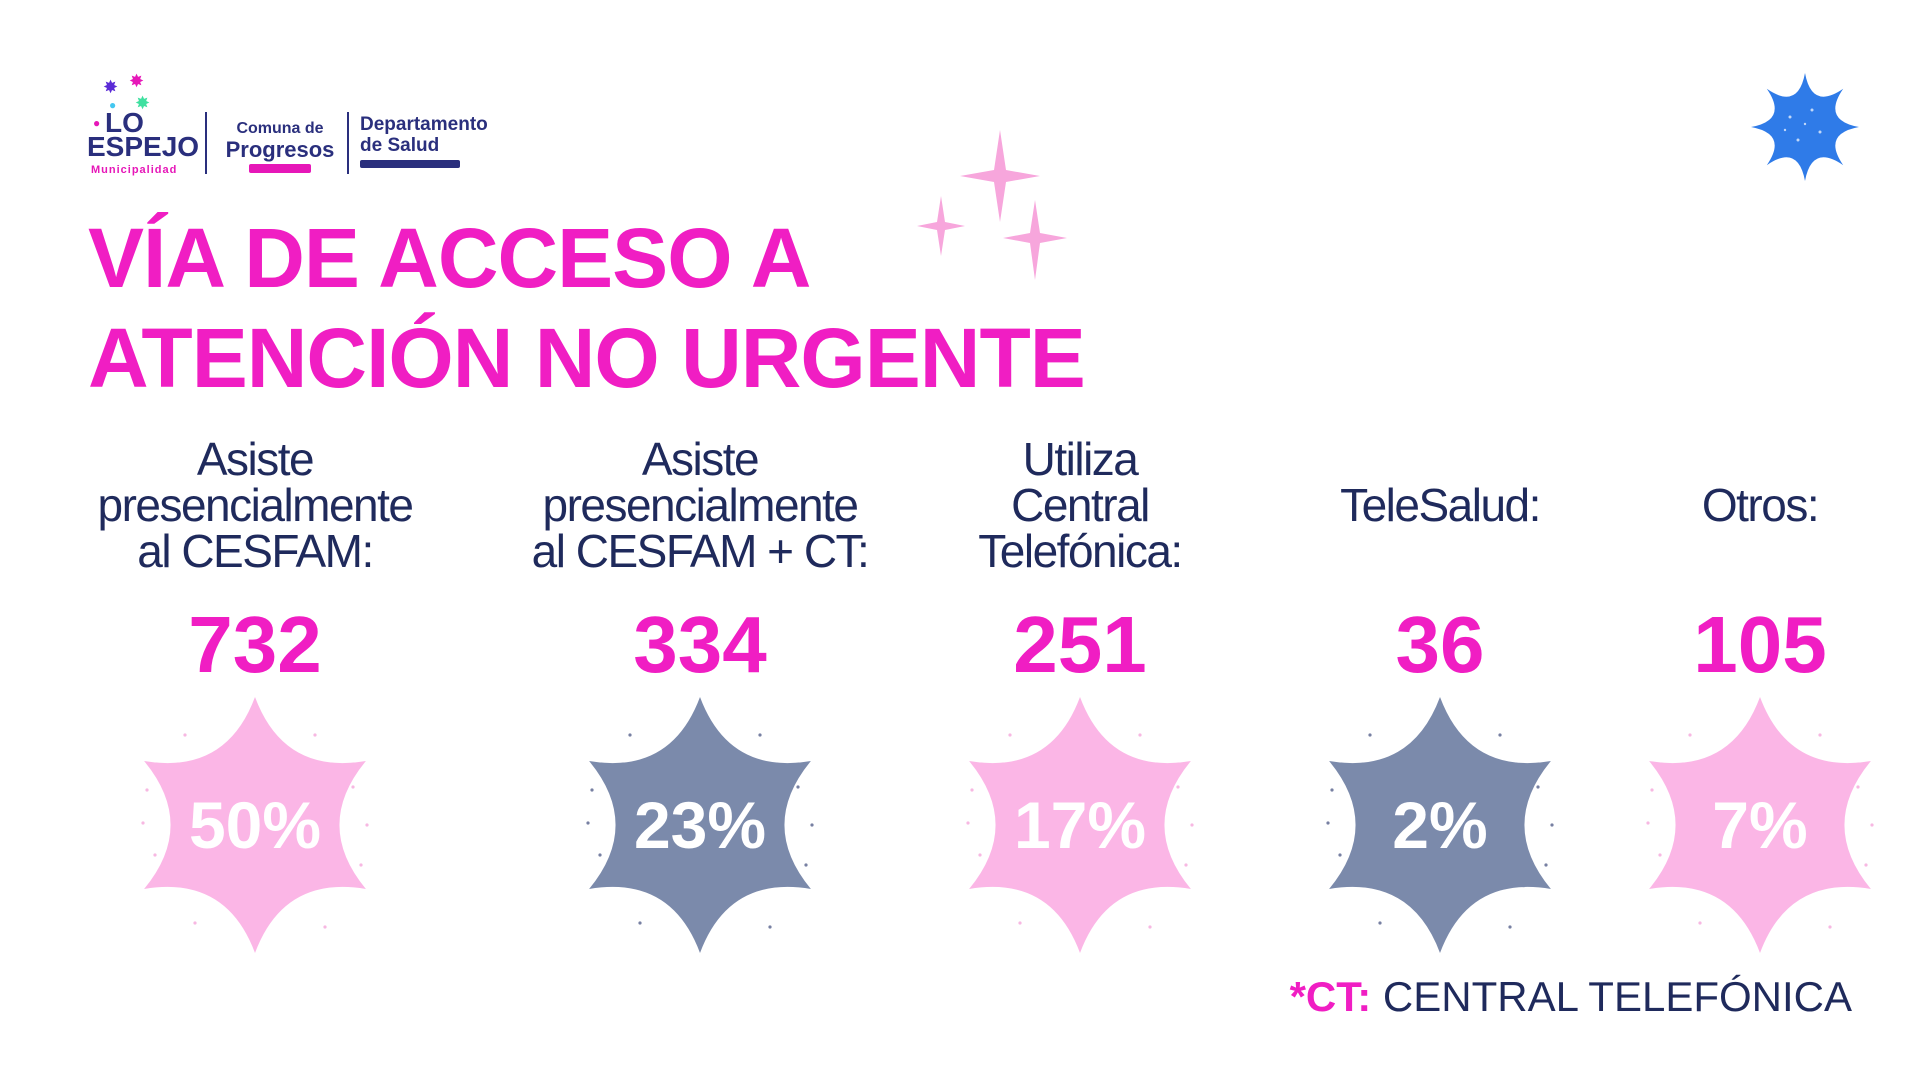 This screenshot has width=1920, height=1080. I want to click on logo-lo-text: LO, so click(124, 122).